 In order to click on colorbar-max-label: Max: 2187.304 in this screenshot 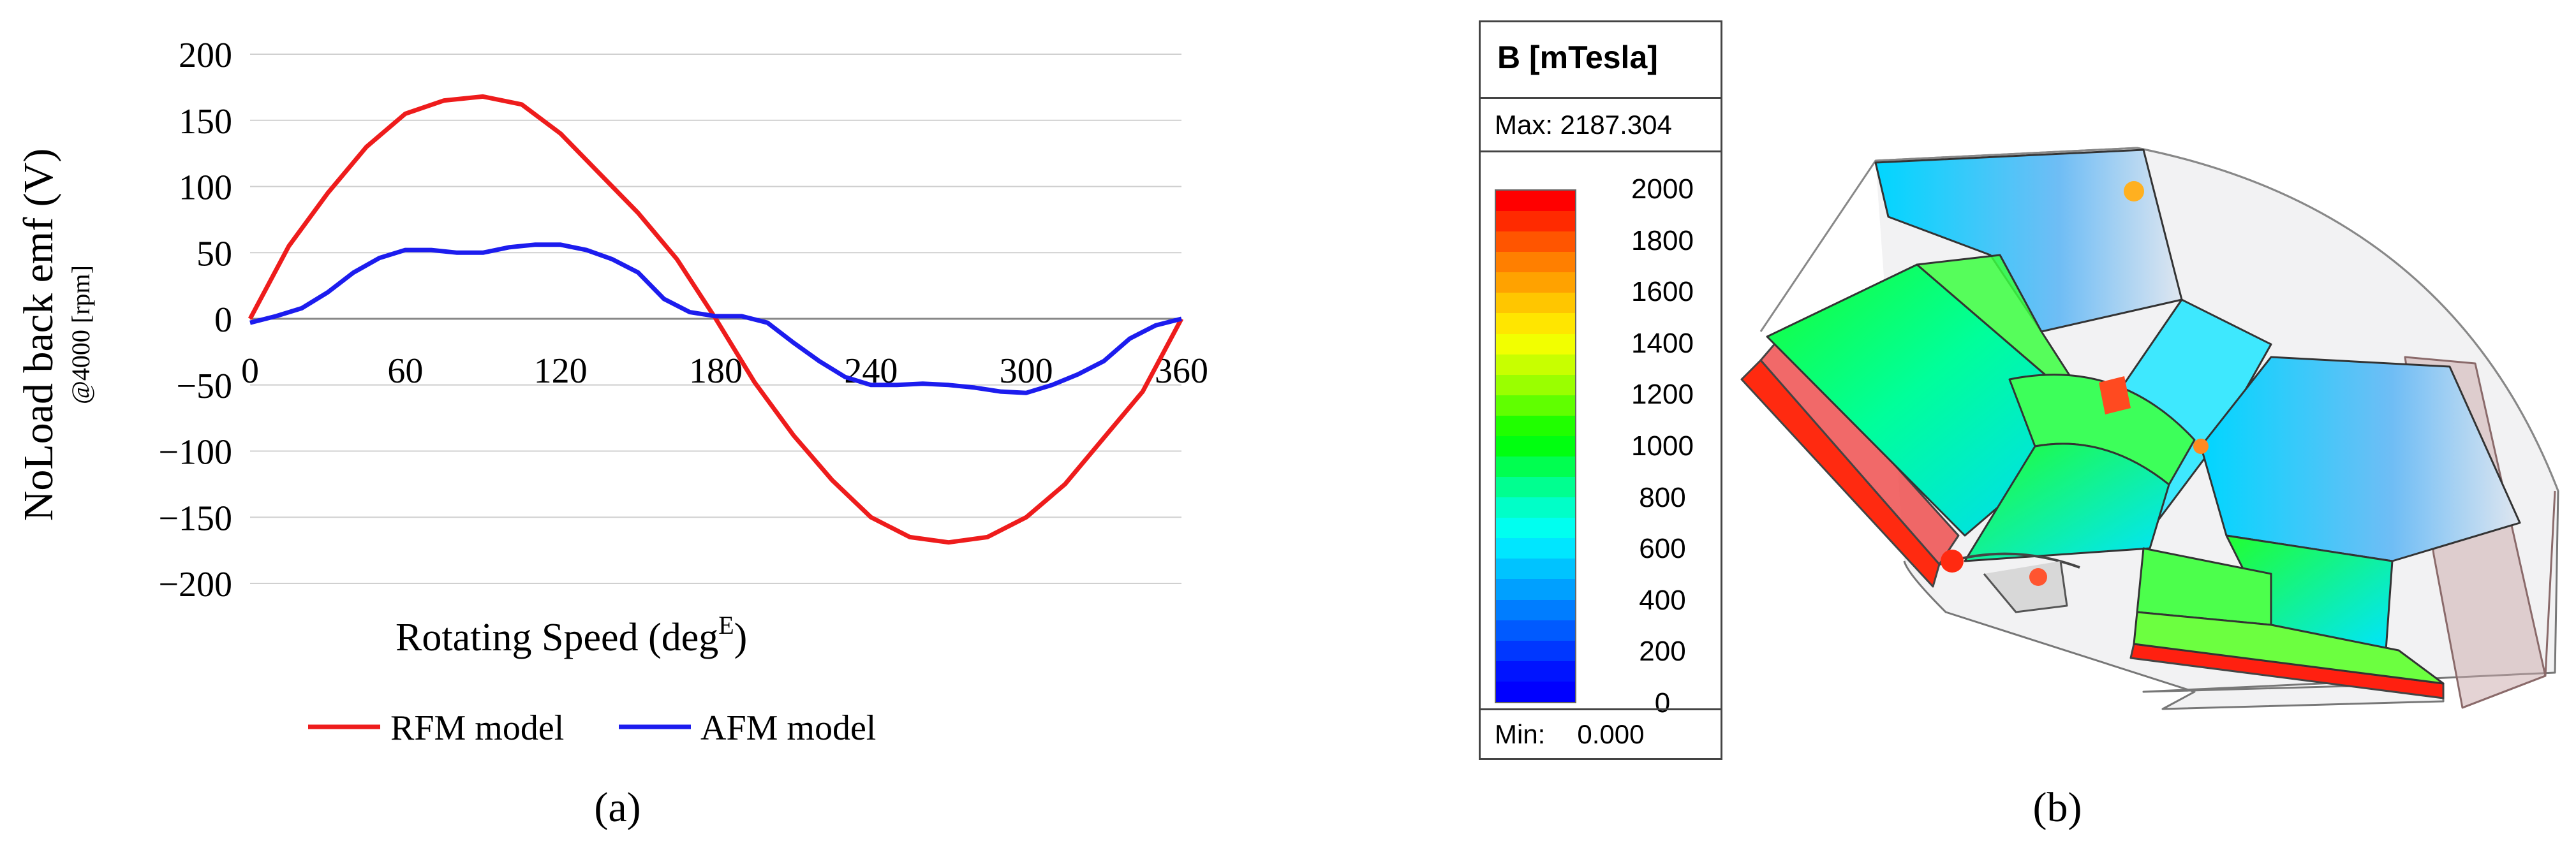, I will do `click(1601, 125)`.